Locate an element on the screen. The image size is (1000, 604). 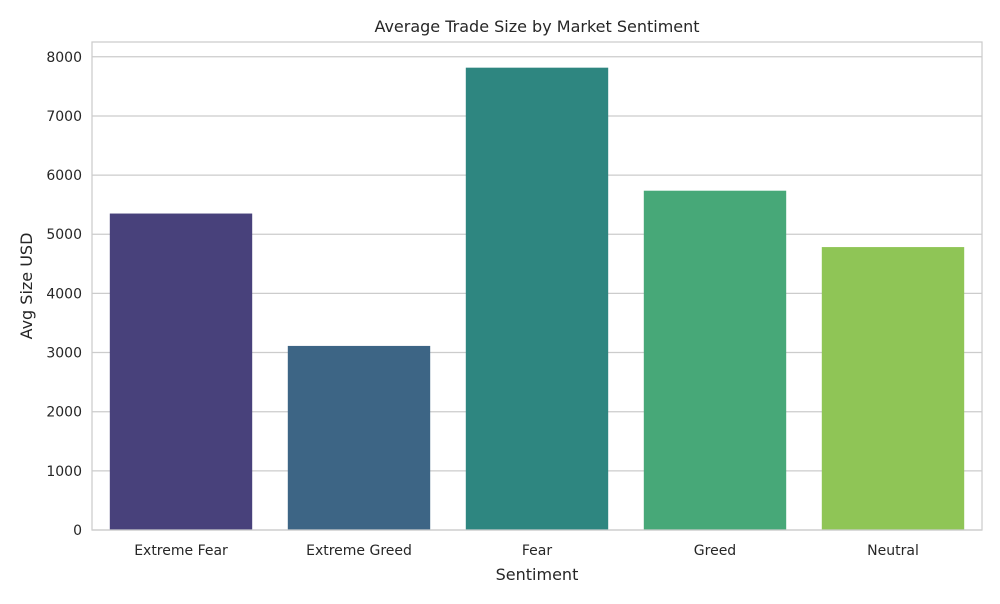
y-tick-label: 7000 is located at coordinates (64, 117).